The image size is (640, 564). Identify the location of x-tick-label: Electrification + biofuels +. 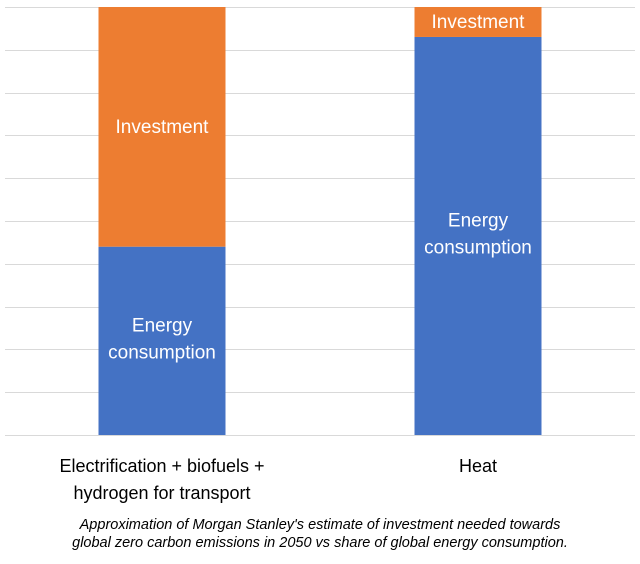
(161, 466).